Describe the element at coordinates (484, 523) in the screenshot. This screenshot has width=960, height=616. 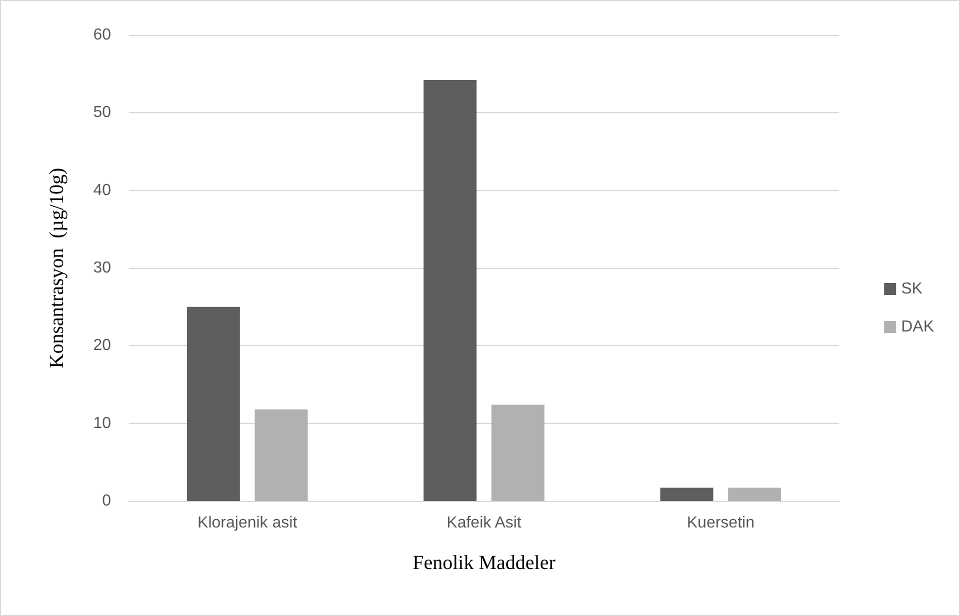
I see `x-tick-label: Kafeik Asit` at that location.